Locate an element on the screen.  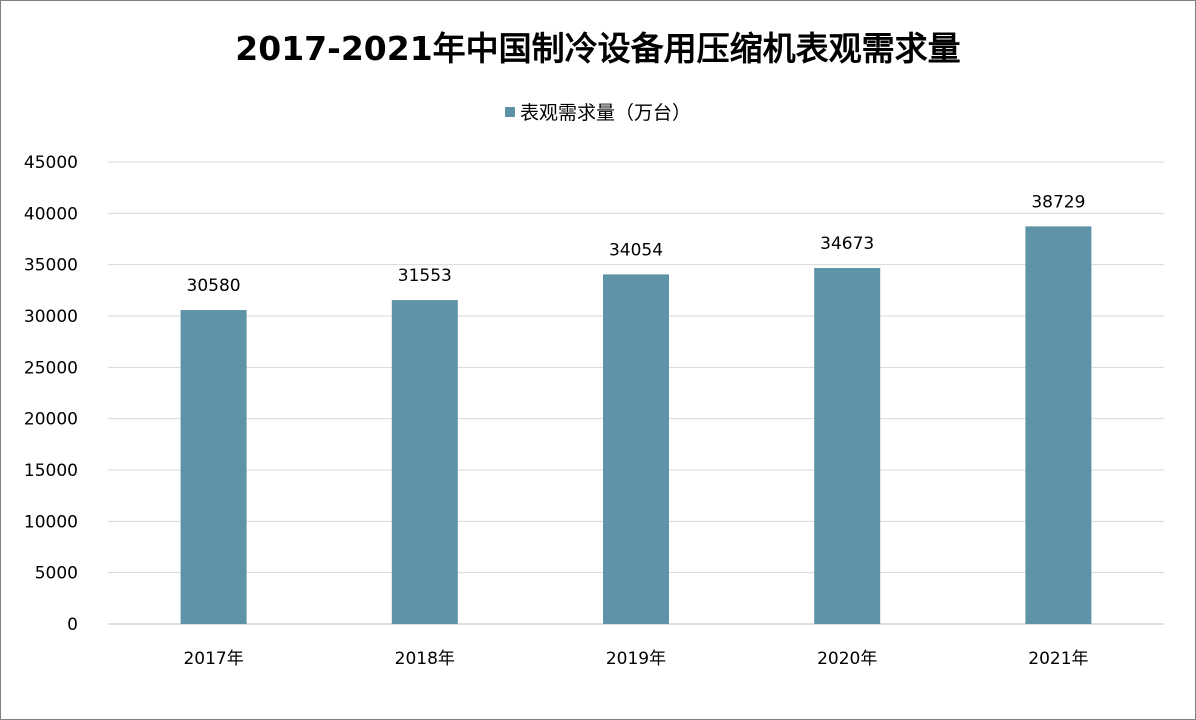
y-tick-label: 10000 is located at coordinates (51, 522).